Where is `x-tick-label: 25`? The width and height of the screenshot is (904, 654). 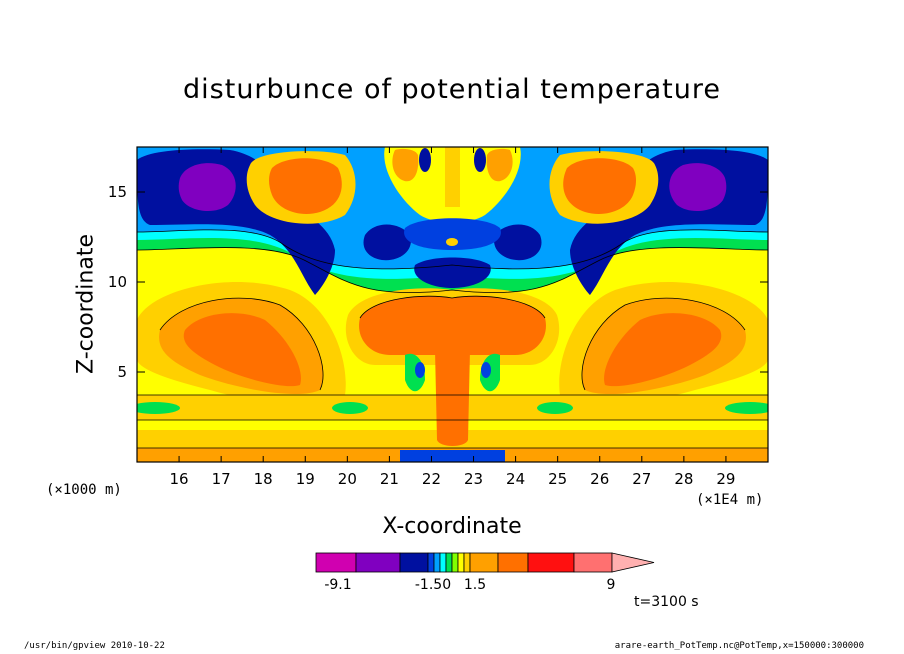
x-tick-label: 25 is located at coordinates (557, 479).